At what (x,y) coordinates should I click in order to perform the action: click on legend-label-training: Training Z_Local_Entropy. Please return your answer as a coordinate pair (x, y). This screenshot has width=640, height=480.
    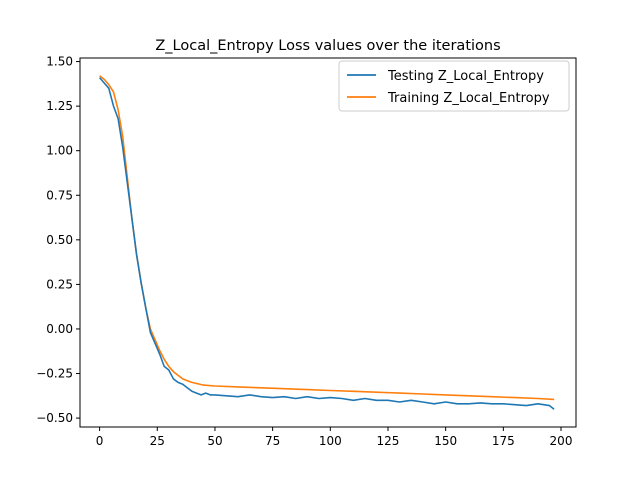
    Looking at the image, I should click on (468, 98).